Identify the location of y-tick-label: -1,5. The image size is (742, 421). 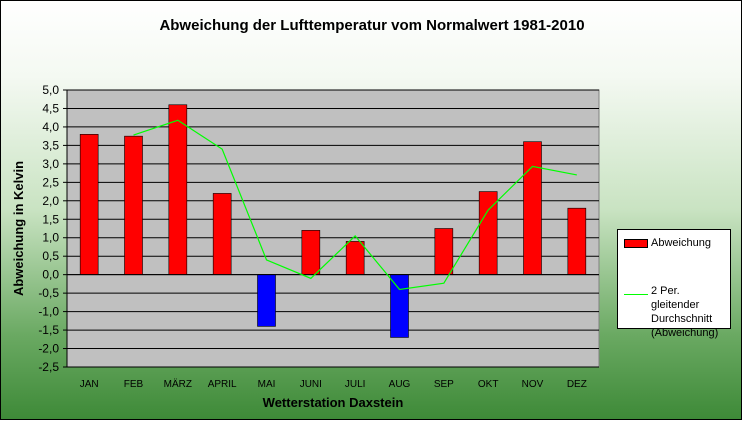
(48, 330).